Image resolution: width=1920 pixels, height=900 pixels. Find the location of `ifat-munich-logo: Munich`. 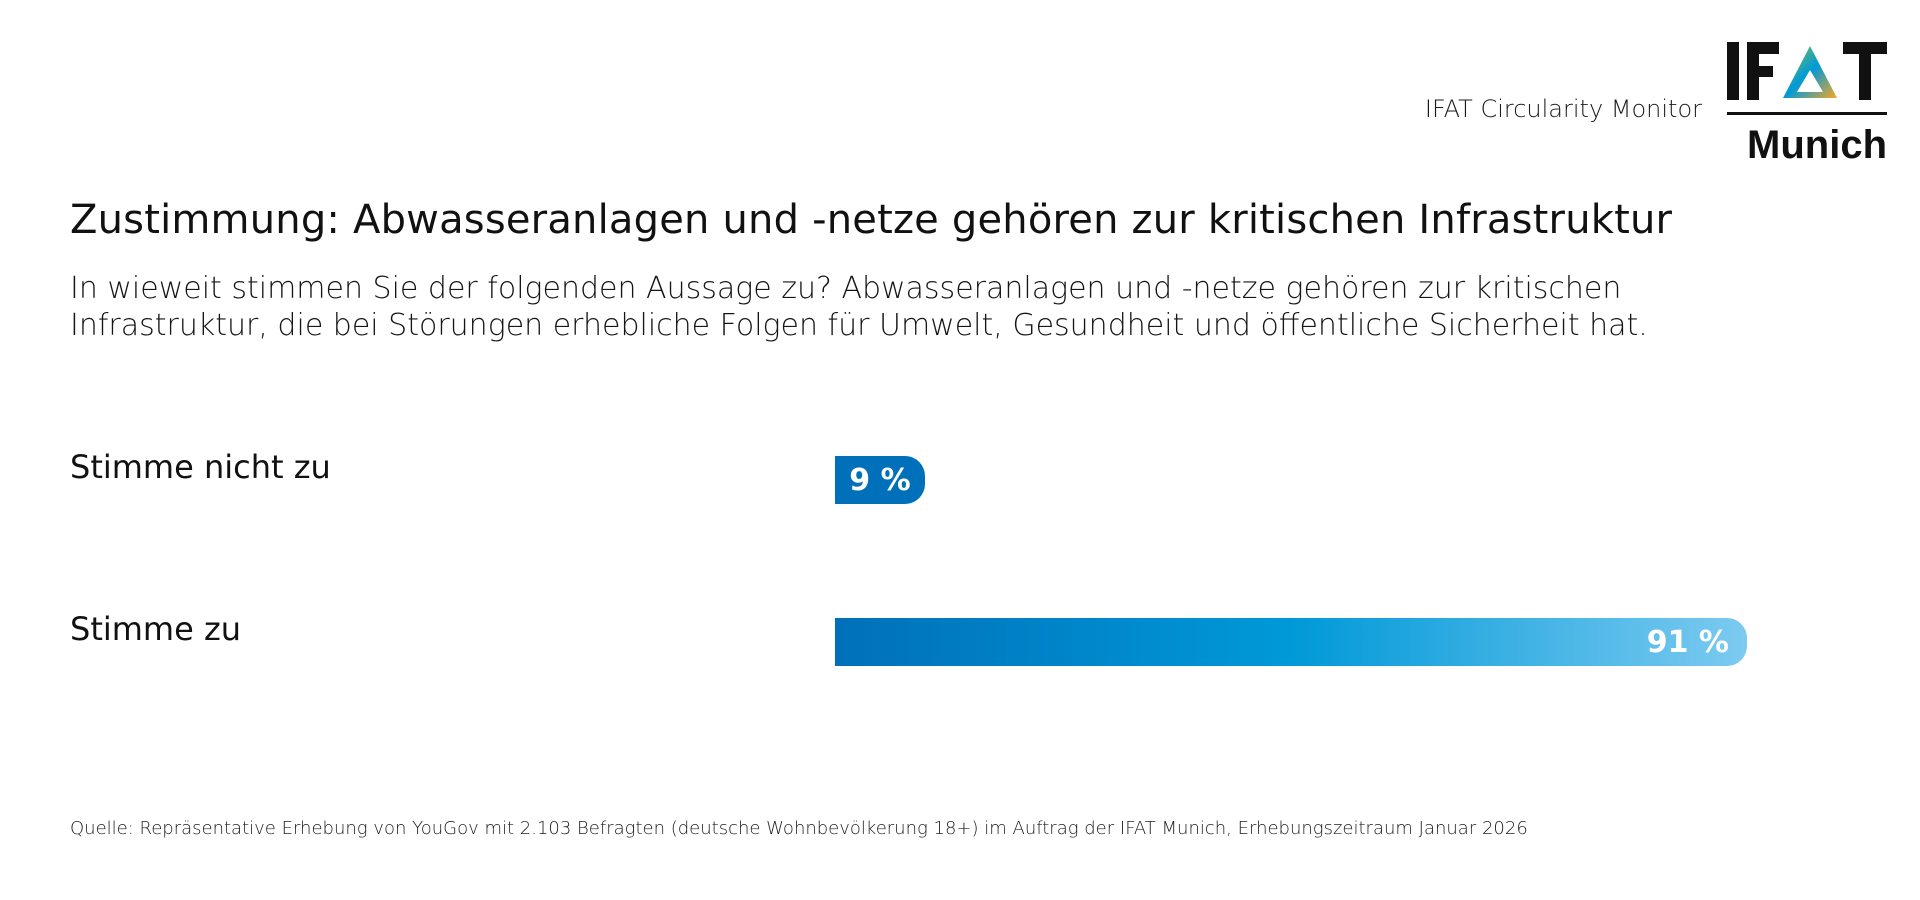

ifat-munich-logo: Munich is located at coordinates (1807, 102).